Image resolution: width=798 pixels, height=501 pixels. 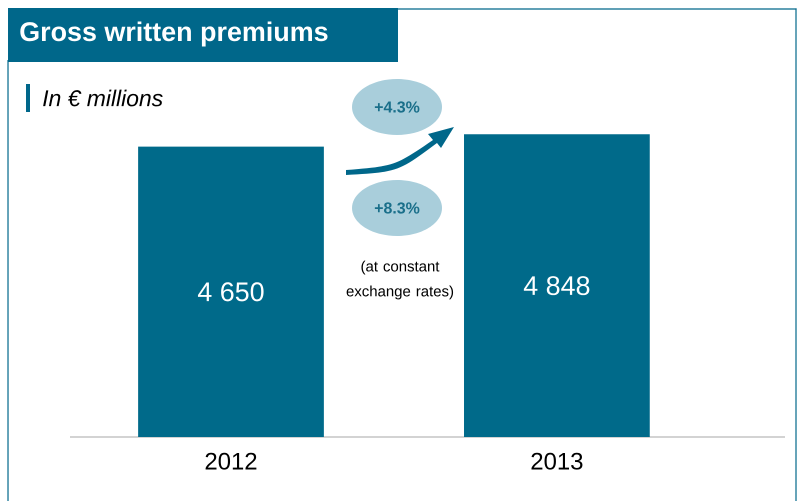 I want to click on text: +4.3%, so click(x=397, y=107).